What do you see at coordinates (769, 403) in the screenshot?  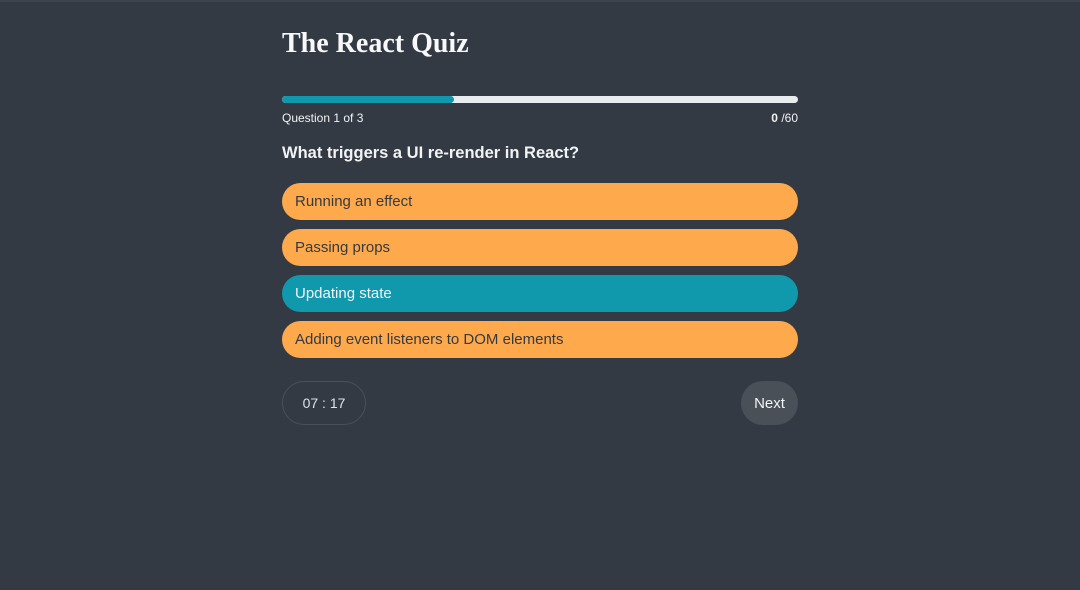 I see `next-button: Next` at bounding box center [769, 403].